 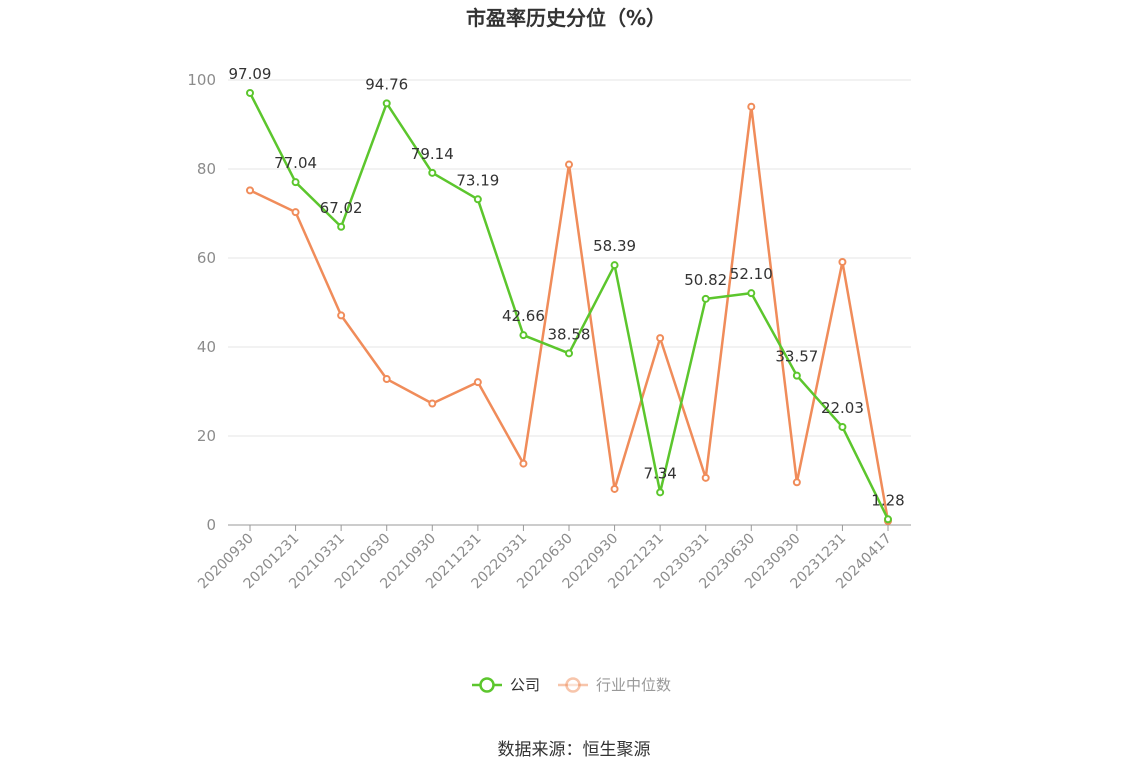 What do you see at coordinates (432, 154) in the screenshot?
I see `data-label: 79.14` at bounding box center [432, 154].